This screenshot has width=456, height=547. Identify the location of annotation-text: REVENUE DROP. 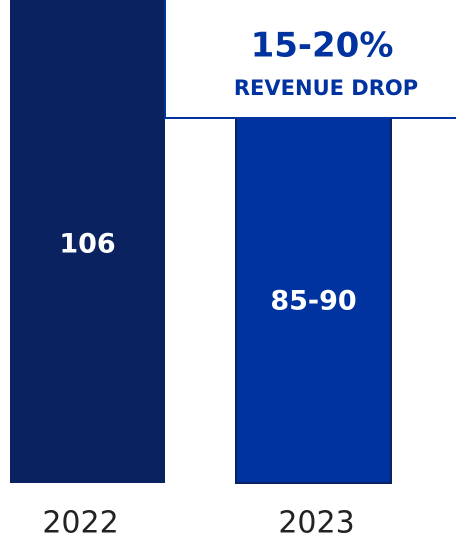
(326, 88).